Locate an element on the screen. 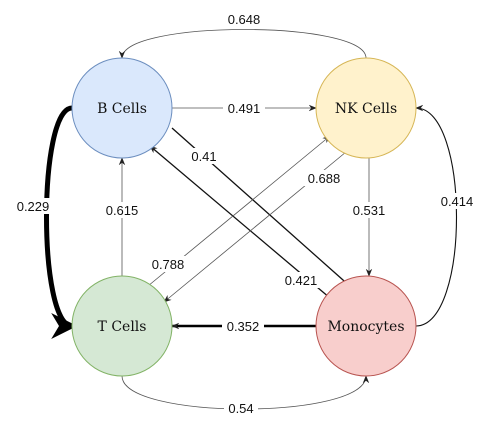 The width and height of the screenshot is (480, 424). edge-label-monocytes-to-b: 0.421 is located at coordinates (301, 280).